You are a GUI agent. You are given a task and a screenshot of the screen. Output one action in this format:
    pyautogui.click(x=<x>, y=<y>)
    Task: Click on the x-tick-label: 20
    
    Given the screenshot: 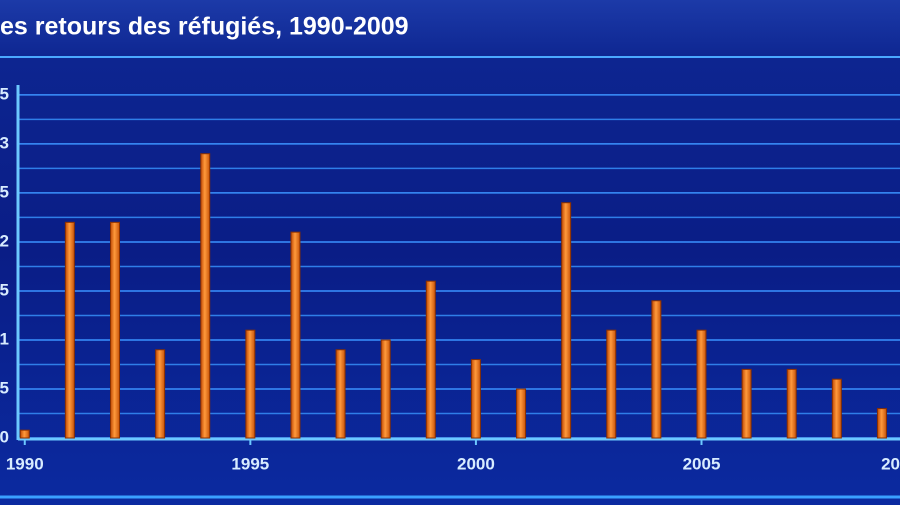 What is the action you would take?
    pyautogui.click(x=890, y=463)
    